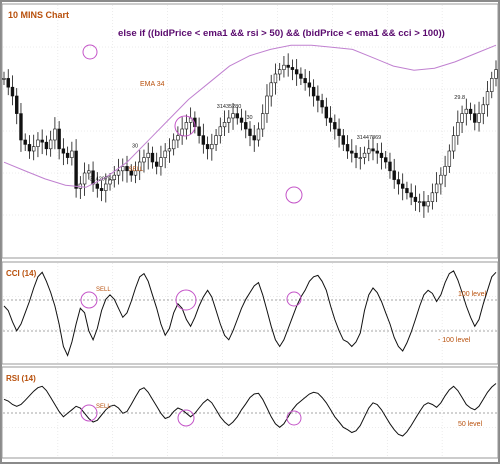 This screenshot has height=464, width=500. What do you see at coordinates (459, 98) in the screenshot?
I see `price-label: 29.8` at bounding box center [459, 98].